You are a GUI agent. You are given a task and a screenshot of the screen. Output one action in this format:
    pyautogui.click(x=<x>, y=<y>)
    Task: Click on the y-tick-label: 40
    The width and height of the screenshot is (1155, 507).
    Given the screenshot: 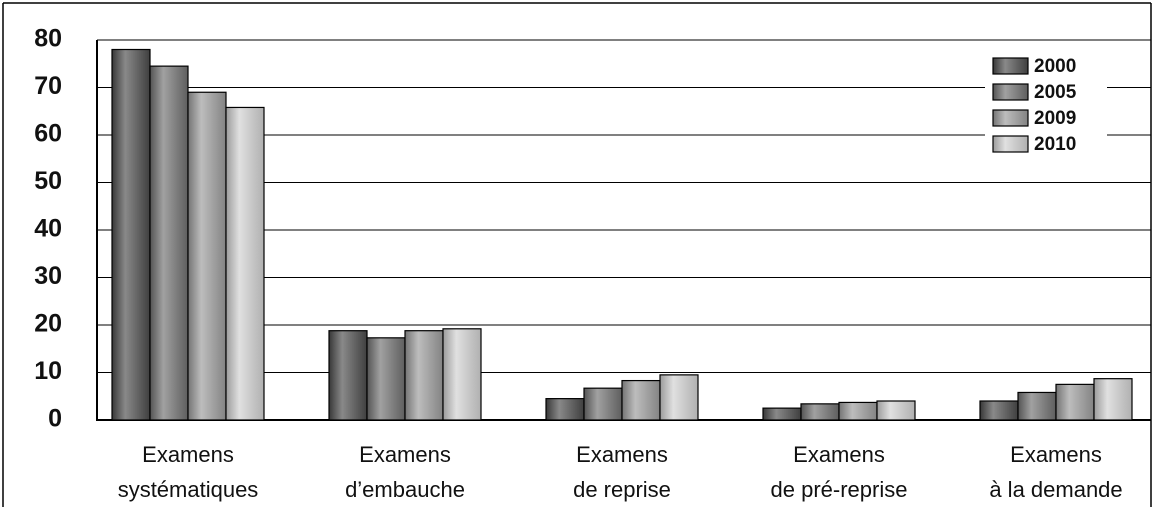 What is the action you would take?
    pyautogui.click(x=48, y=229)
    